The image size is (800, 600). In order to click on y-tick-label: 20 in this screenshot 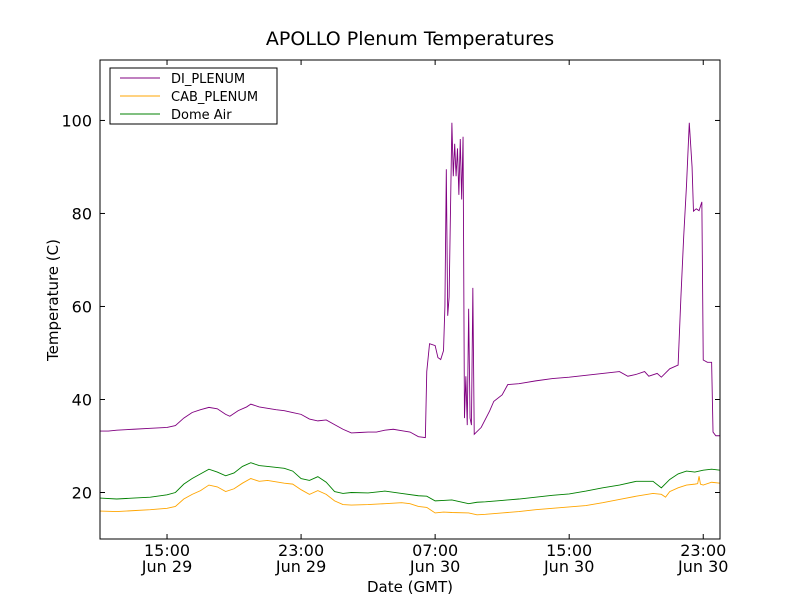, I will do `click(82, 492)`.